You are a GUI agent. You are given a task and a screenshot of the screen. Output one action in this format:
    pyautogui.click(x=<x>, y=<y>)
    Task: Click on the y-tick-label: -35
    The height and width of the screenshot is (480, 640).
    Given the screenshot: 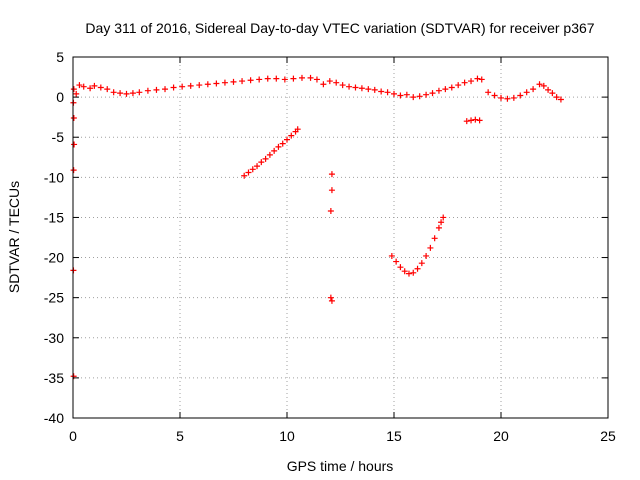 What is the action you would take?
    pyautogui.click(x=54, y=378)
    